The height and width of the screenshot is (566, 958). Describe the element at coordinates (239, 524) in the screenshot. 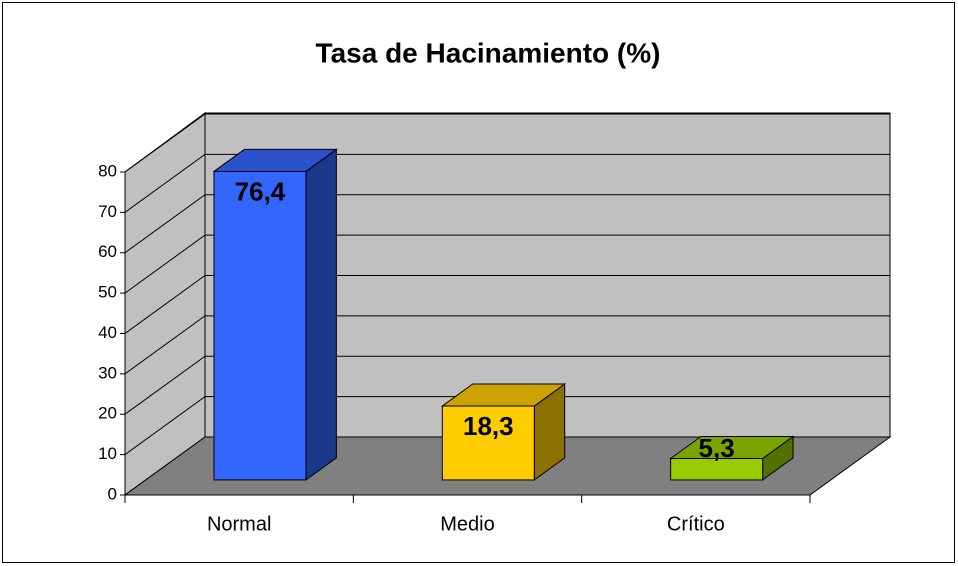

I see `x-tick-label: Normal` at that location.